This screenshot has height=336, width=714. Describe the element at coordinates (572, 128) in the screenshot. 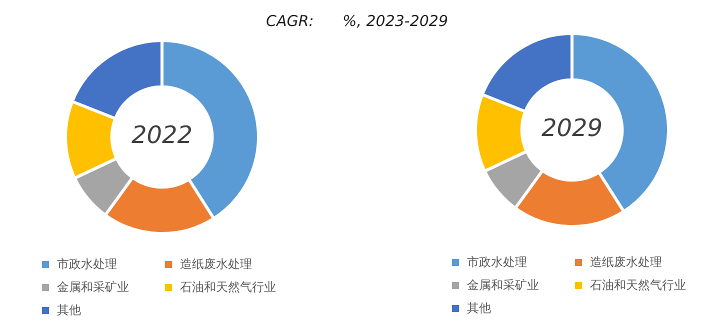

I see `text: 2029` at that location.